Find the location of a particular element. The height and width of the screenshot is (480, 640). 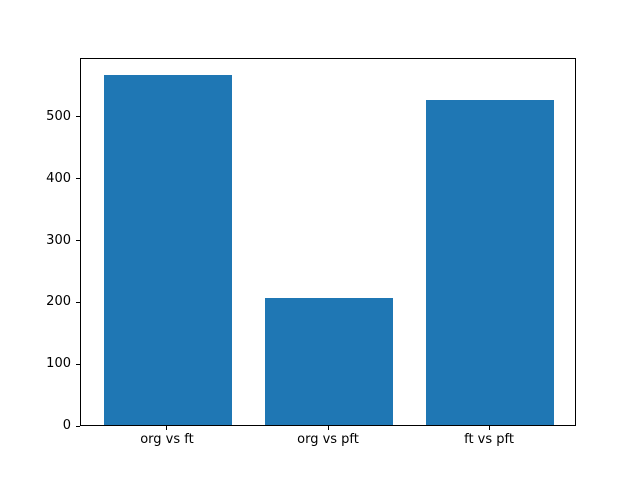

y-tick-label: 0 is located at coordinates (66, 425).